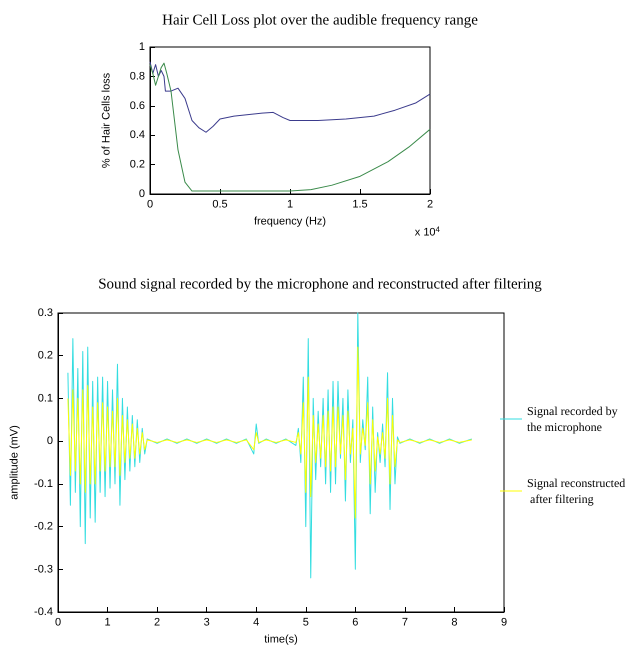  Describe the element at coordinates (137, 135) in the screenshot. I see `y-tick-label: 0.4` at that location.